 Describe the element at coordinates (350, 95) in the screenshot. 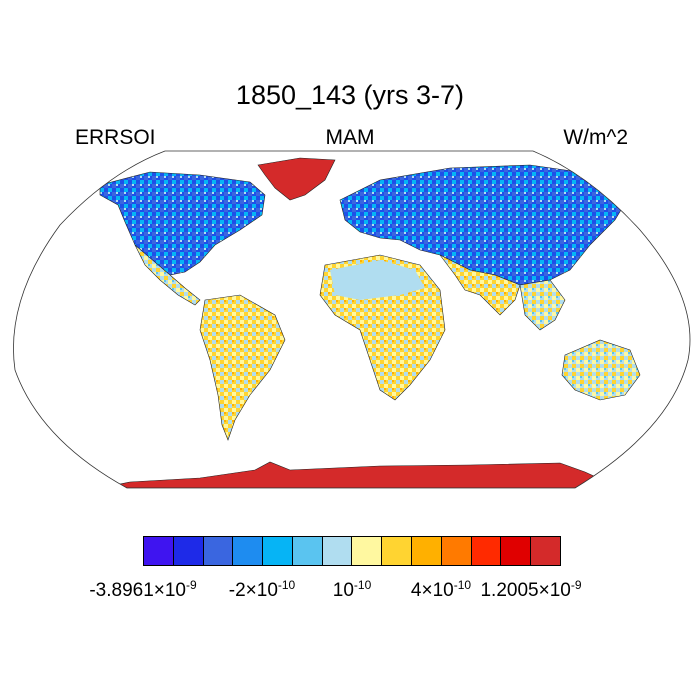

I see `map-title: 1850_143 (yrs 3-7)` at that location.